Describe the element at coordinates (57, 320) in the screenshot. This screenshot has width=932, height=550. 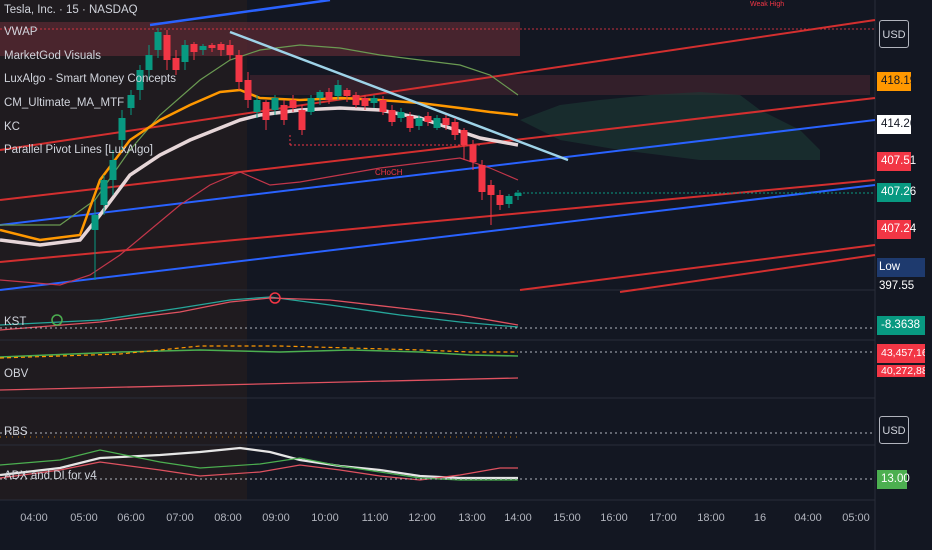
I see `kst-cross-up` at that location.